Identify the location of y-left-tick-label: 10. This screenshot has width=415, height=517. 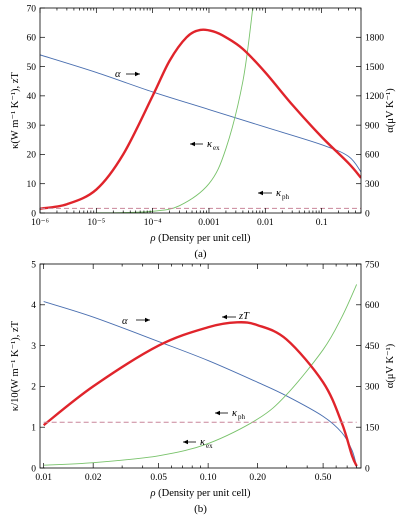
(32, 185).